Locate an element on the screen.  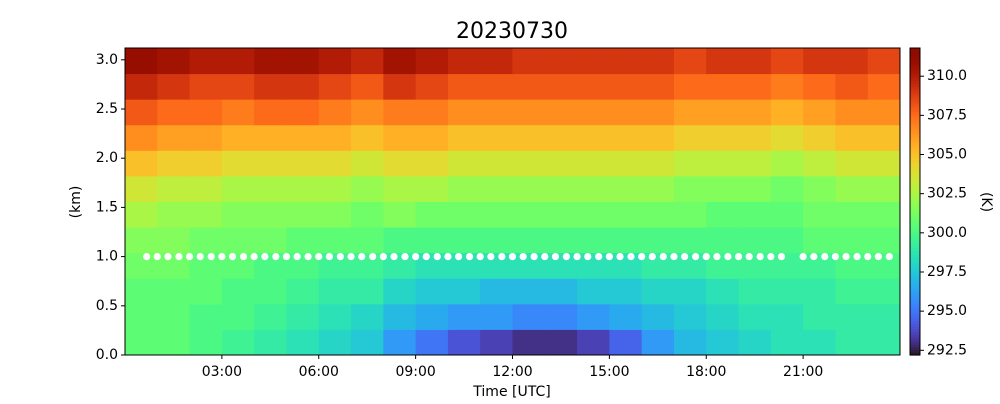
x-tick-label: 15:00 is located at coordinates (609, 372).